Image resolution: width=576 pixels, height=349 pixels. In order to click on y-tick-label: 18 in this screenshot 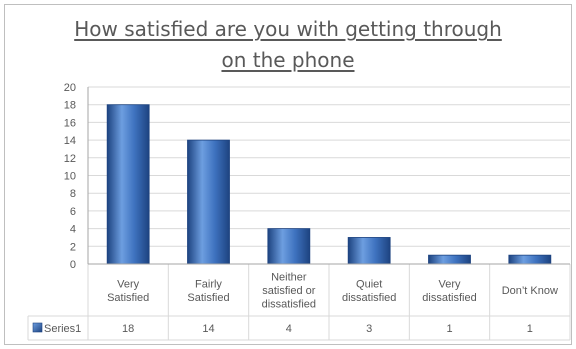, I will do `click(70, 106)`.